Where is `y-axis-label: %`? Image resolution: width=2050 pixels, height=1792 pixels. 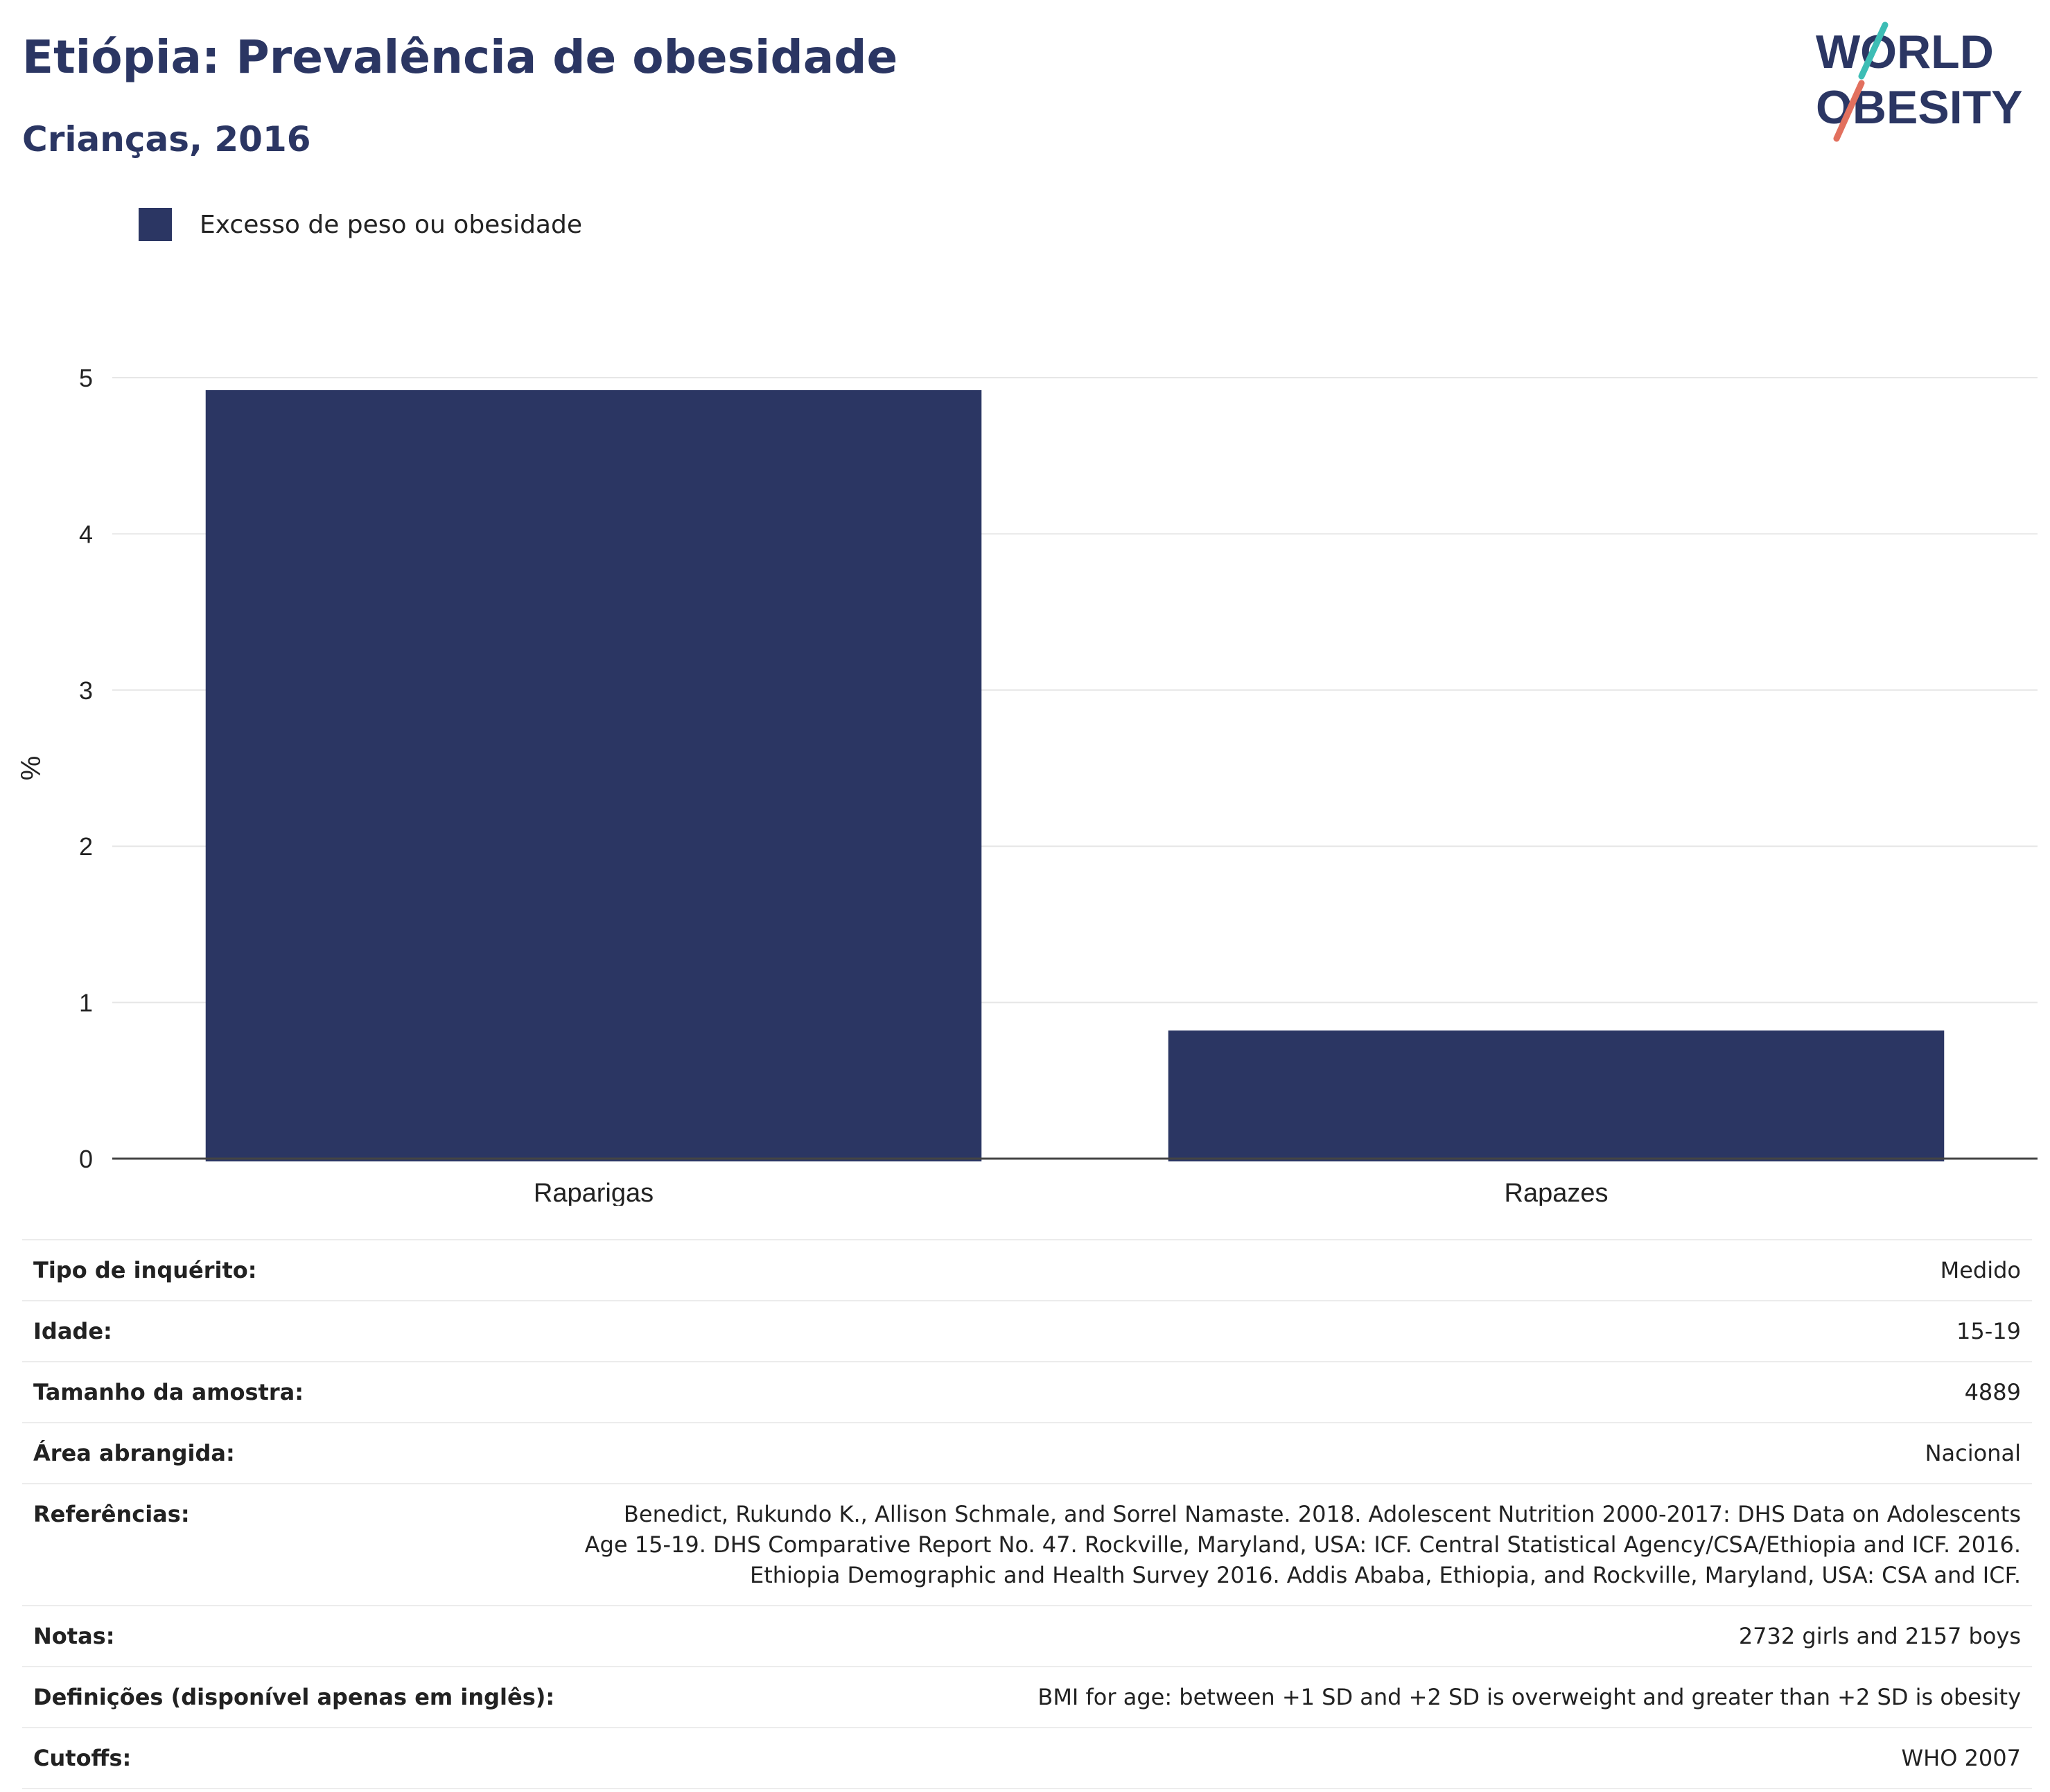
y-axis-label: % is located at coordinates (31, 768).